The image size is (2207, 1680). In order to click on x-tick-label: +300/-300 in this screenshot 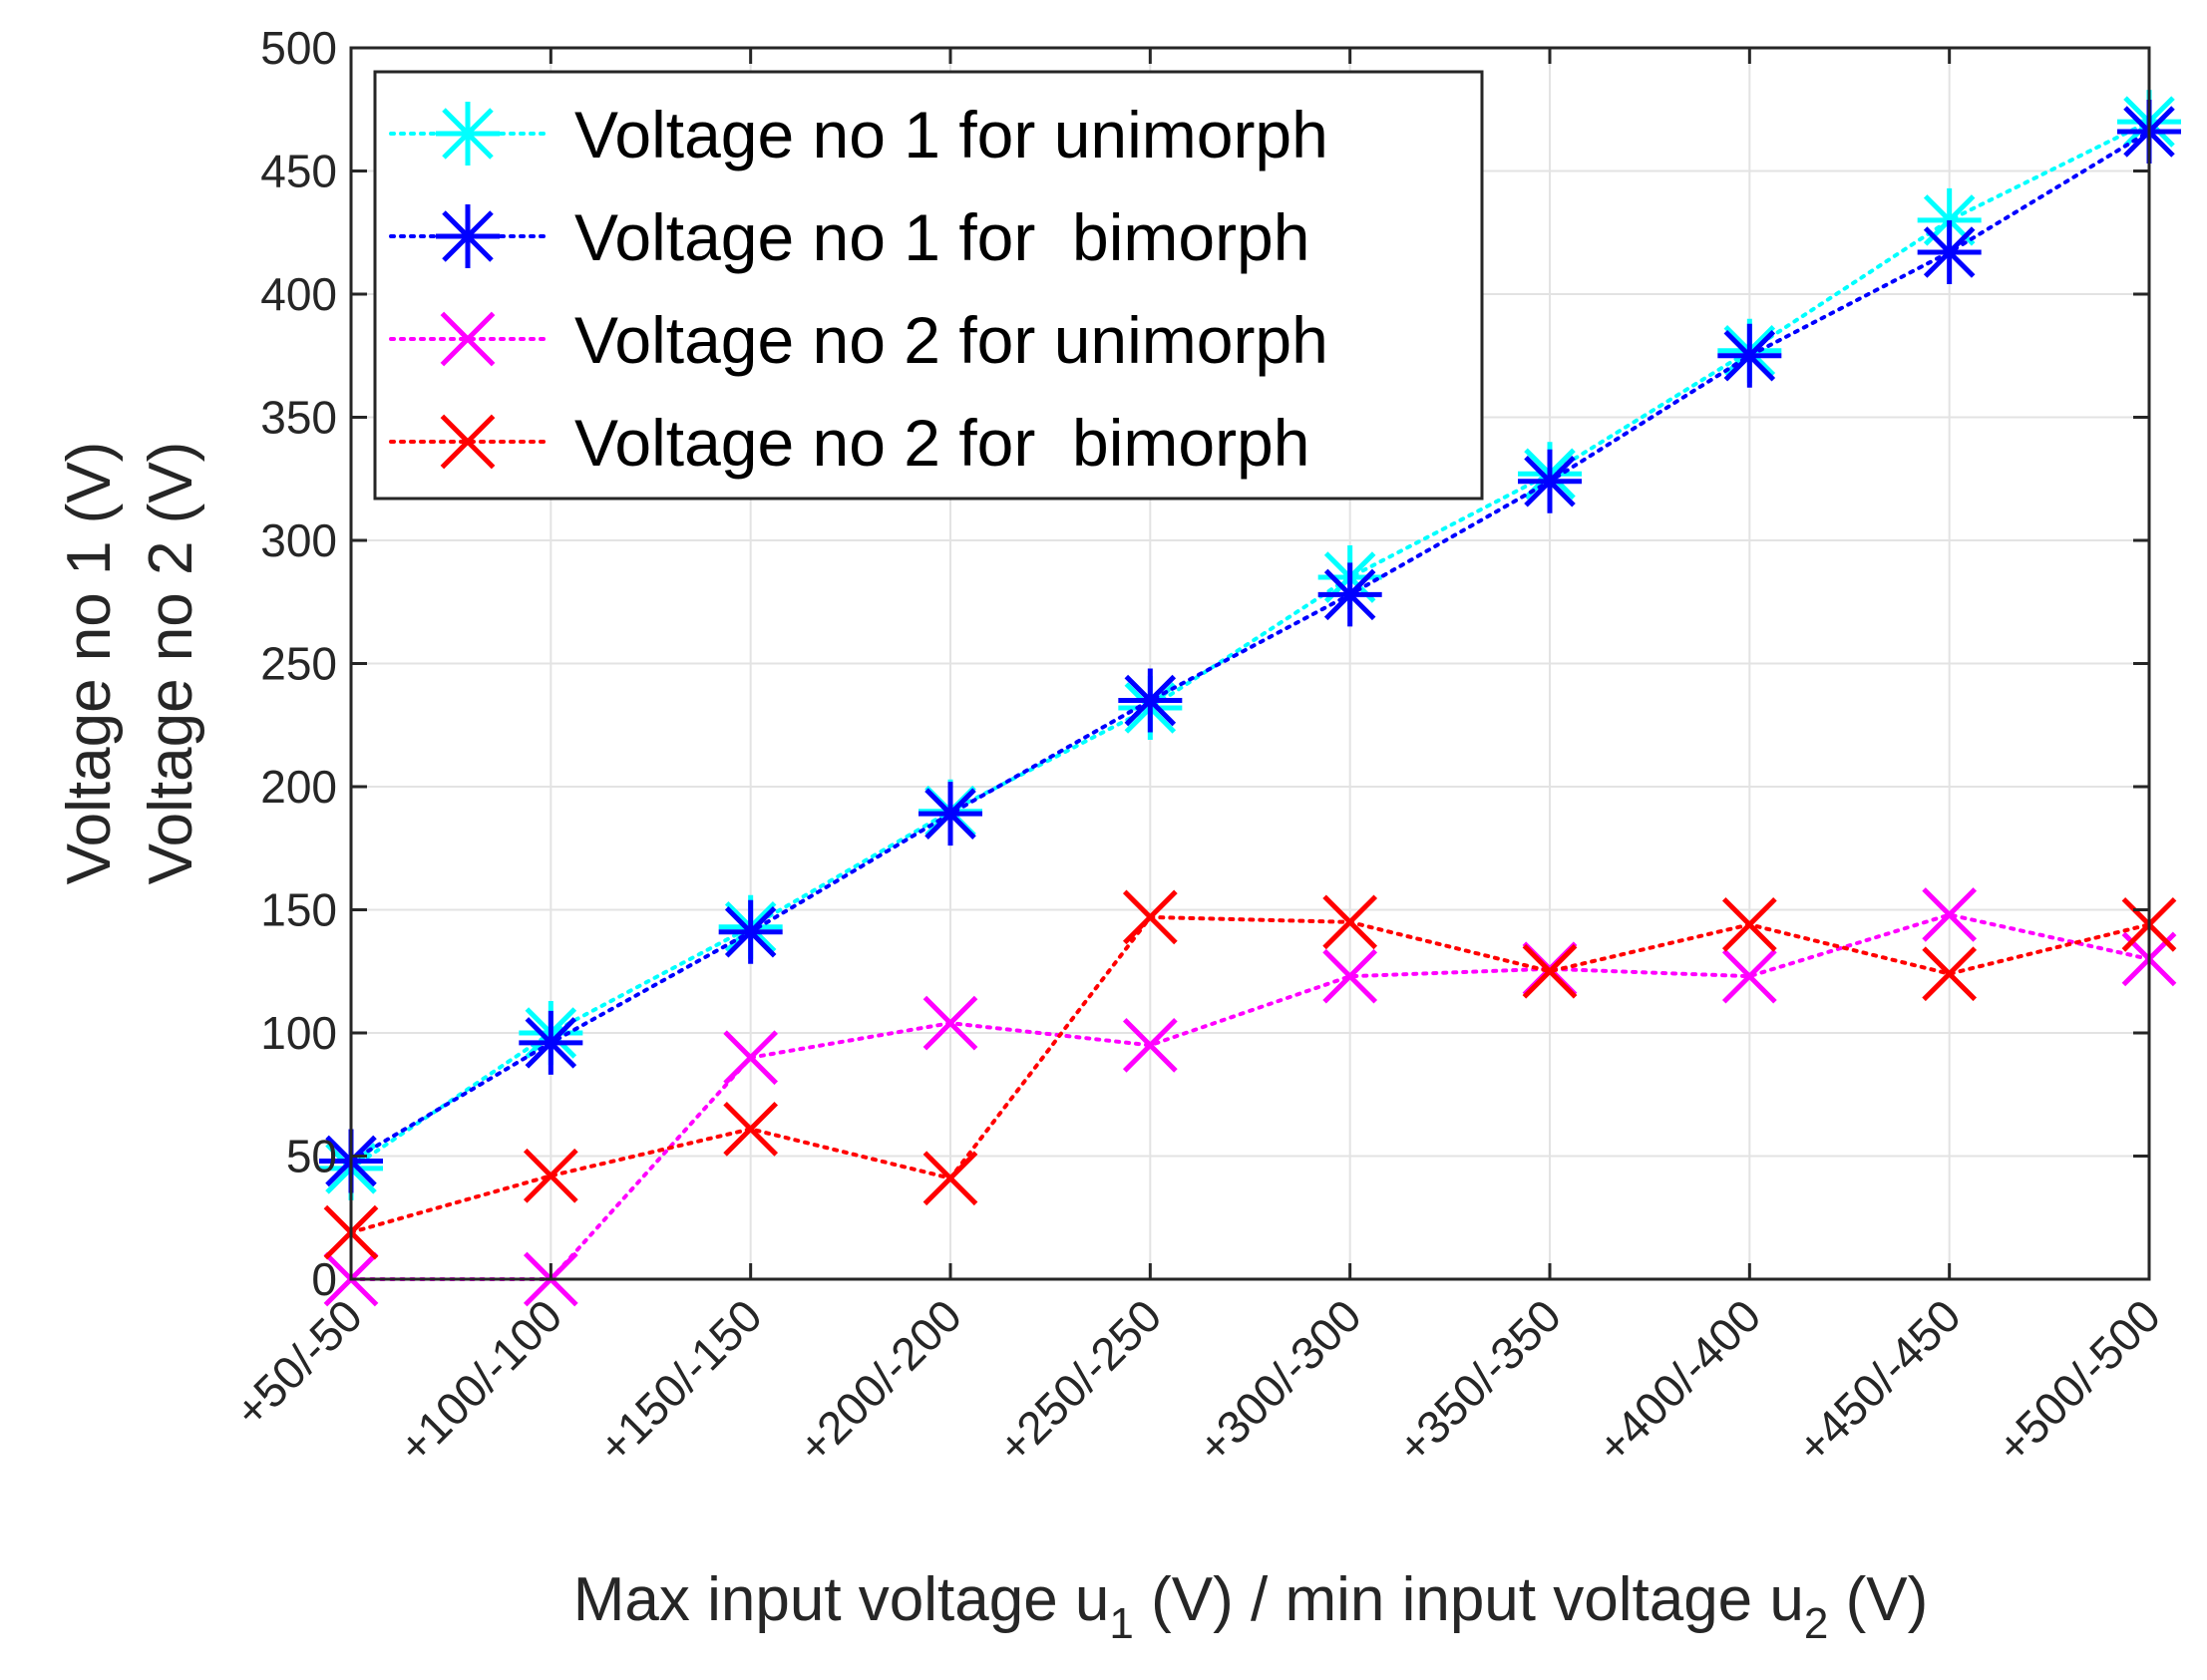, I will do `click(1279, 1381)`.